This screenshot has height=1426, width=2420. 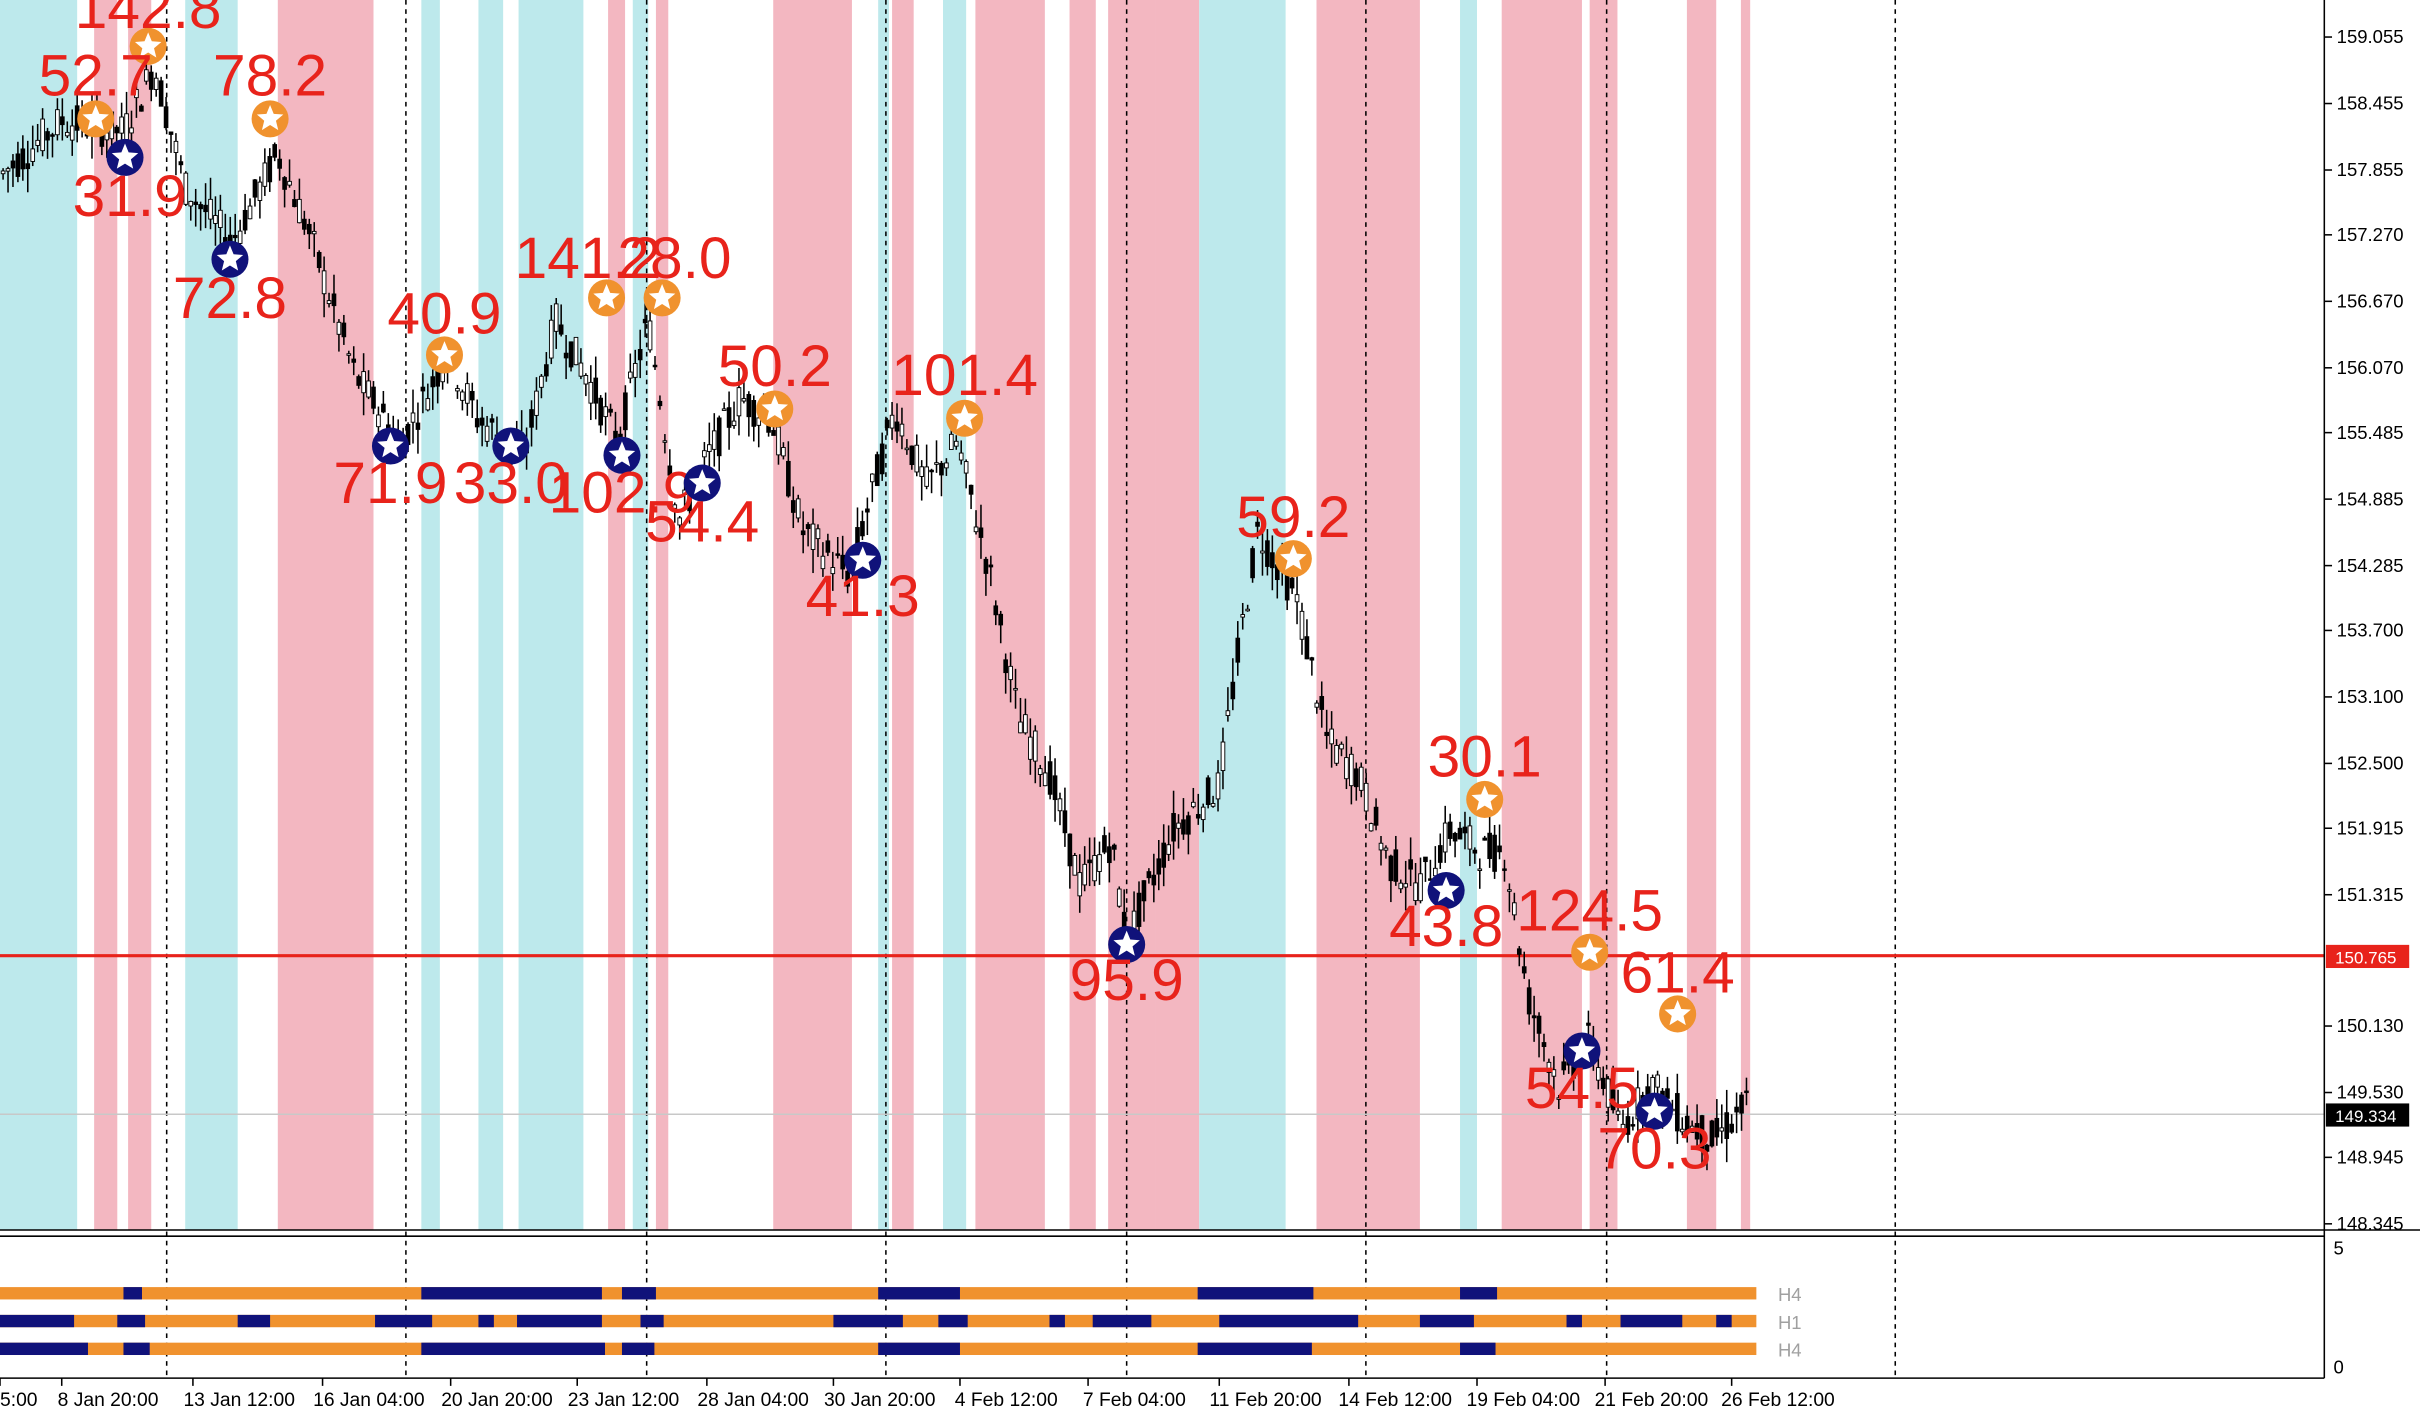 What do you see at coordinates (1134, 1400) in the screenshot?
I see `time-tick-label: 7 Feb 04:00` at bounding box center [1134, 1400].